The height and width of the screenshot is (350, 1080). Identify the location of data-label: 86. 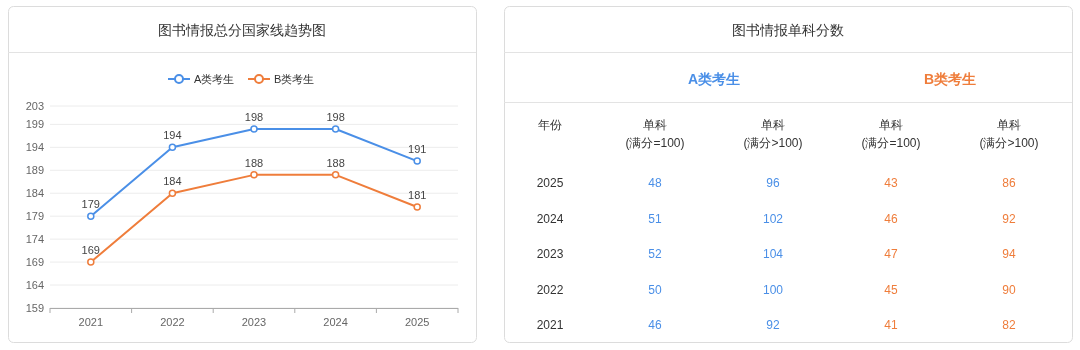
(1009, 183).